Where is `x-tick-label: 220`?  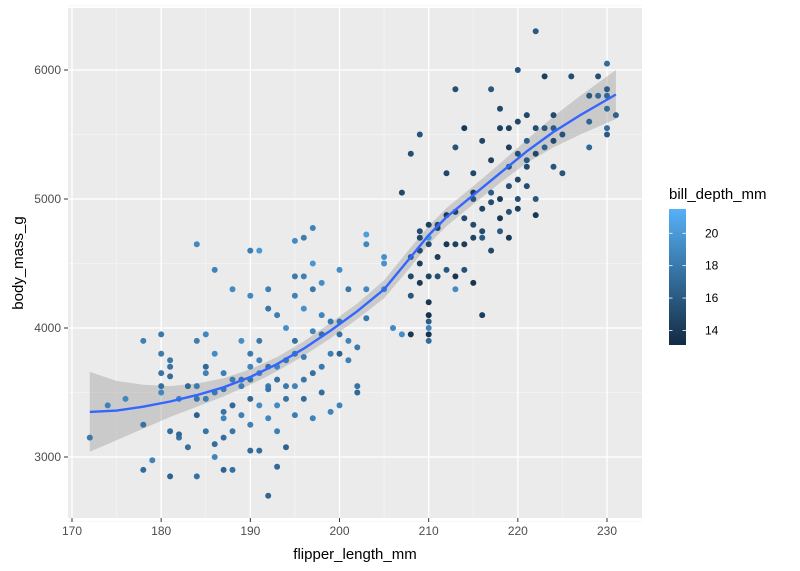
x-tick-label: 220 is located at coordinates (518, 531).